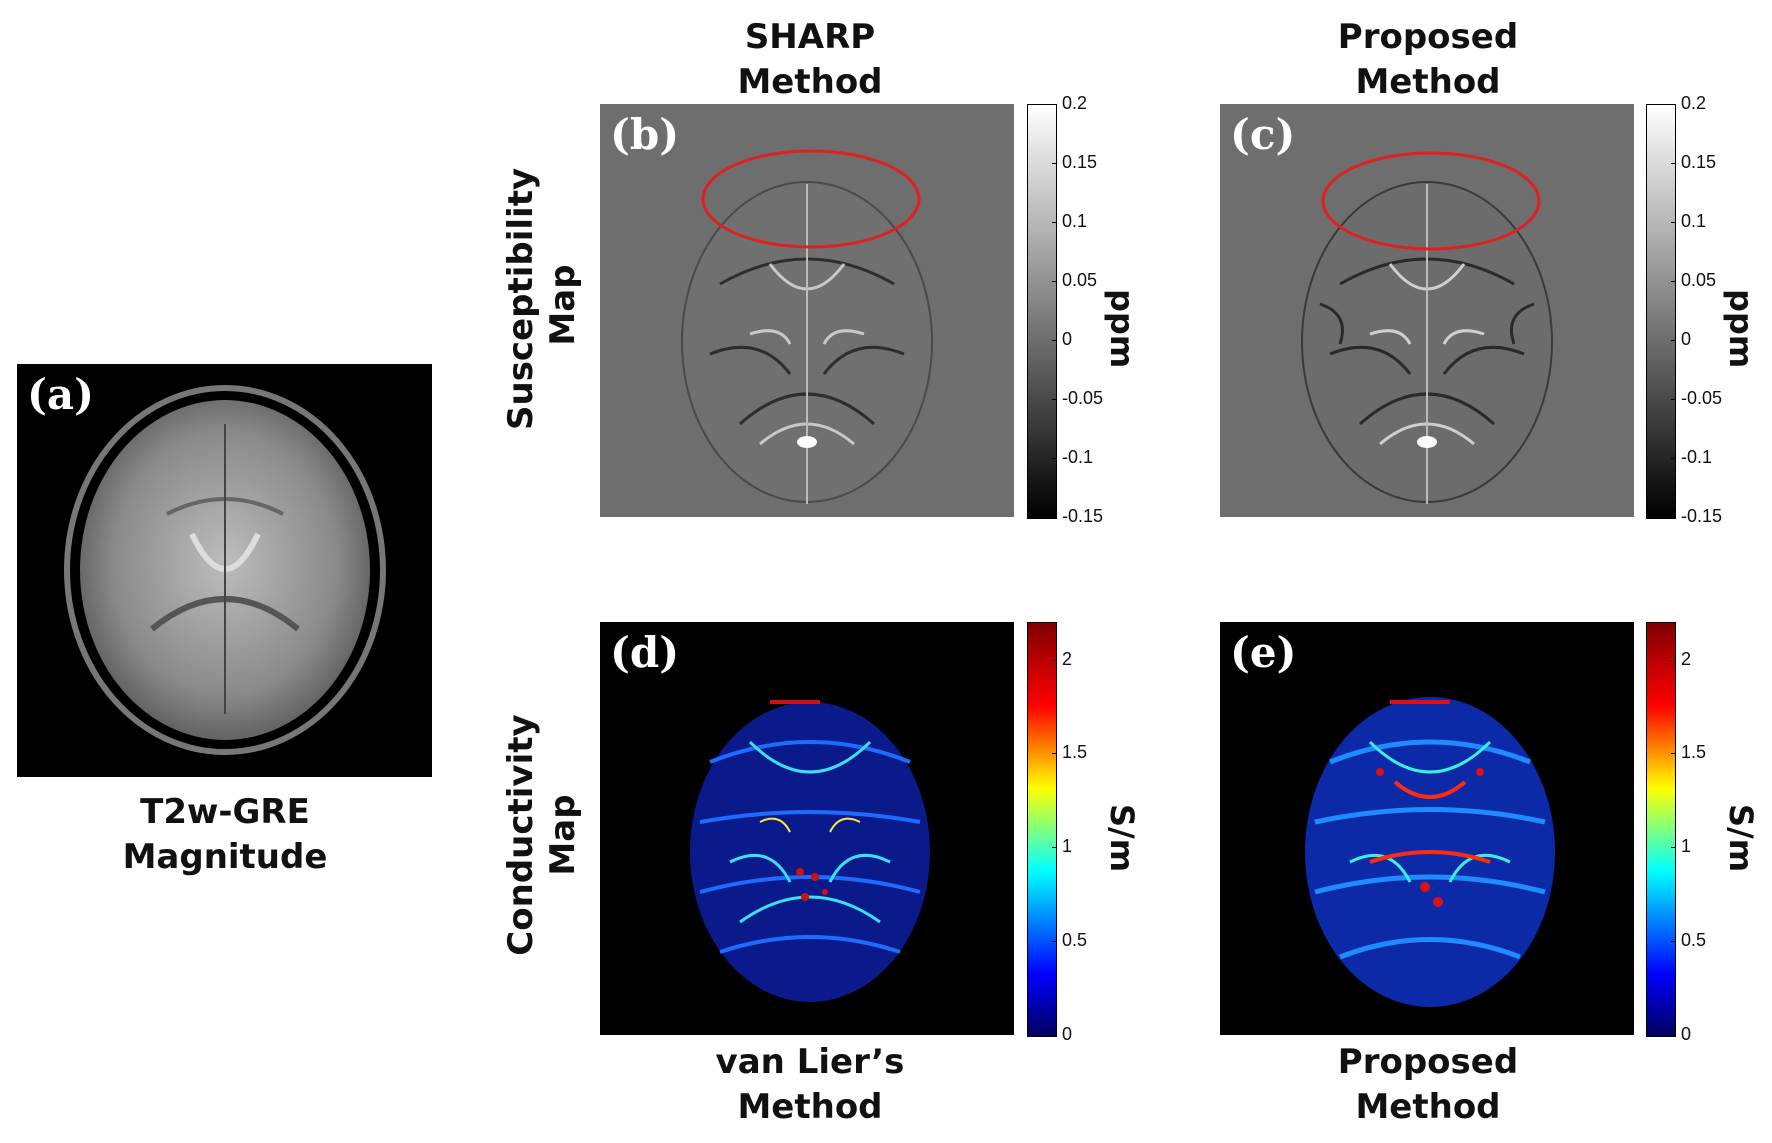  I want to click on unit-ppm-b: ppm, so click(1122, 329).